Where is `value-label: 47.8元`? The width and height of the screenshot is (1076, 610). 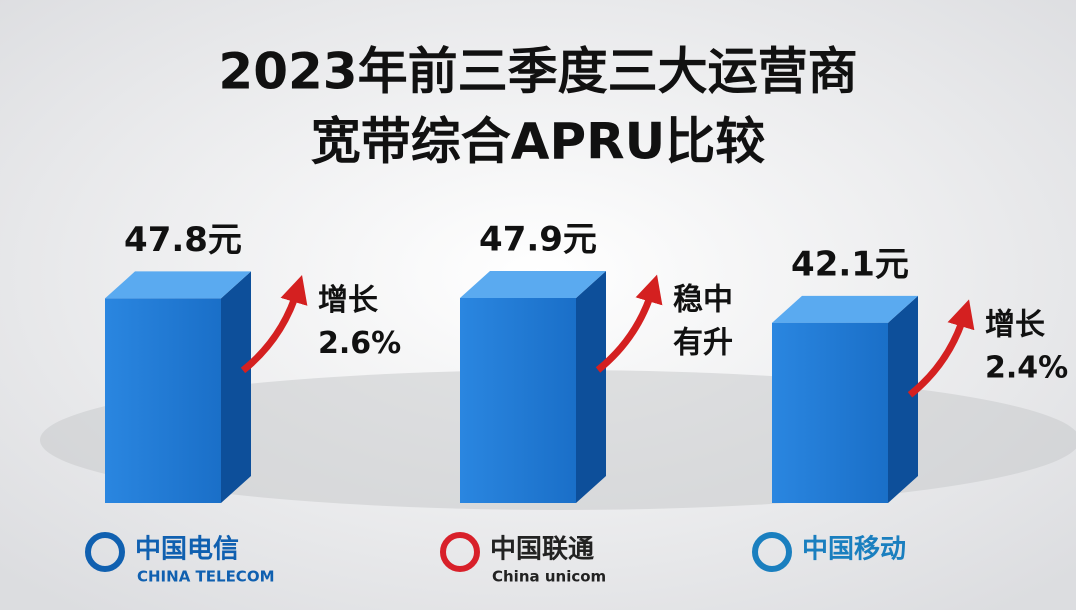
value-label: 47.8元 is located at coordinates (183, 240).